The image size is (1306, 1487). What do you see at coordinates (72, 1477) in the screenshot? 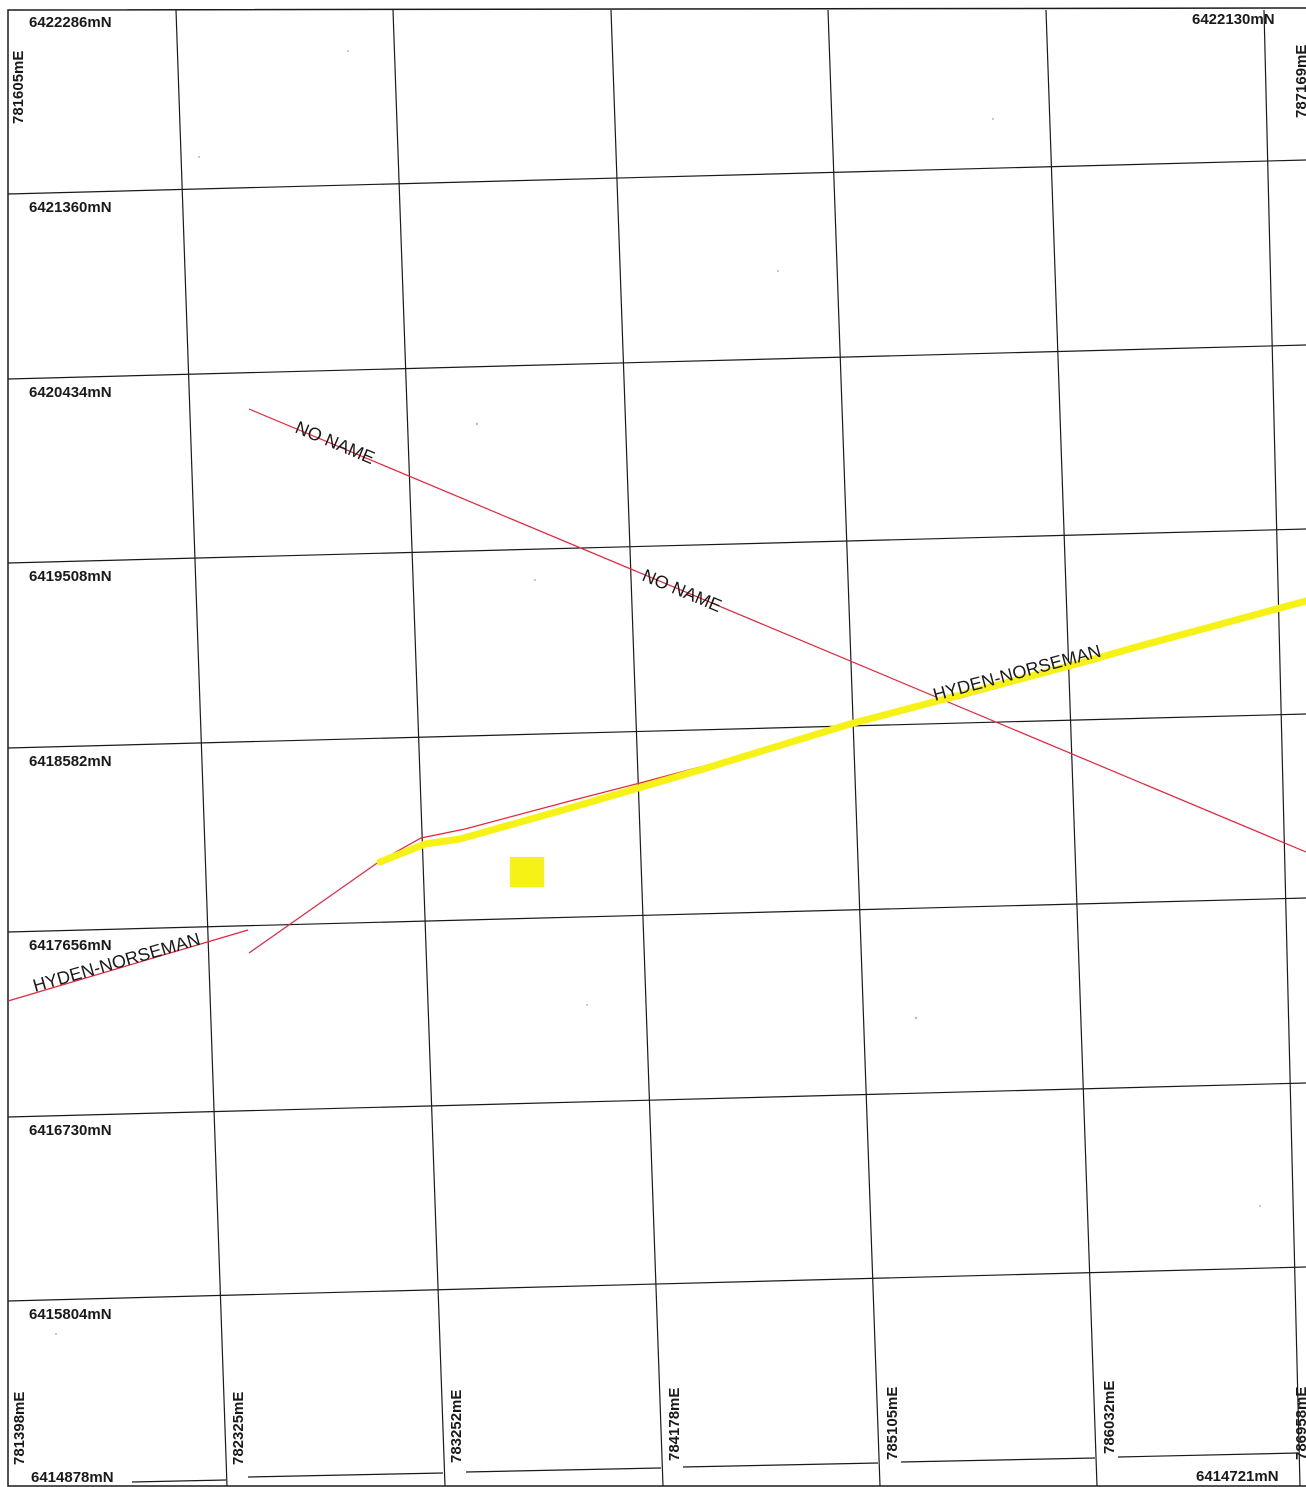
I see `northing-label-bottom-left: 6414878mN` at bounding box center [72, 1477].